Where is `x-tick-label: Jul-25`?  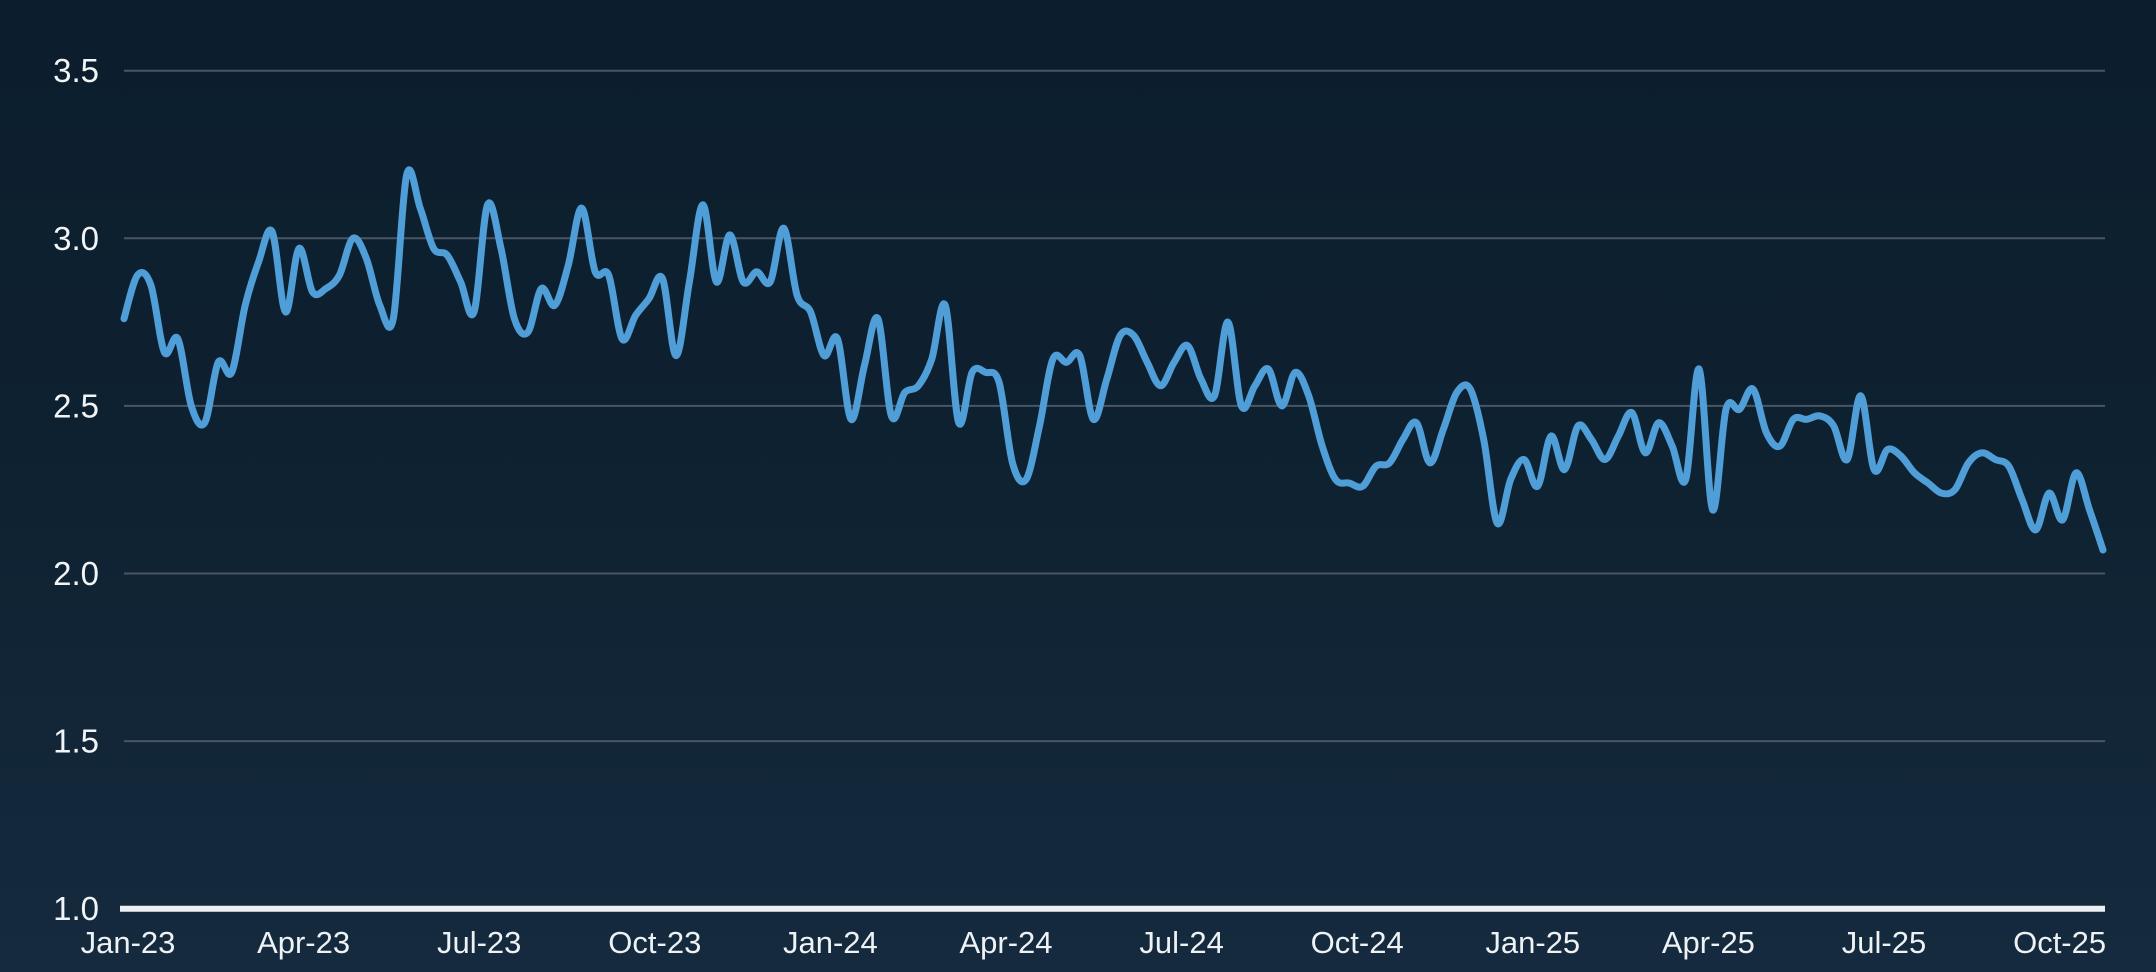 x-tick-label: Jul-25 is located at coordinates (1884, 942).